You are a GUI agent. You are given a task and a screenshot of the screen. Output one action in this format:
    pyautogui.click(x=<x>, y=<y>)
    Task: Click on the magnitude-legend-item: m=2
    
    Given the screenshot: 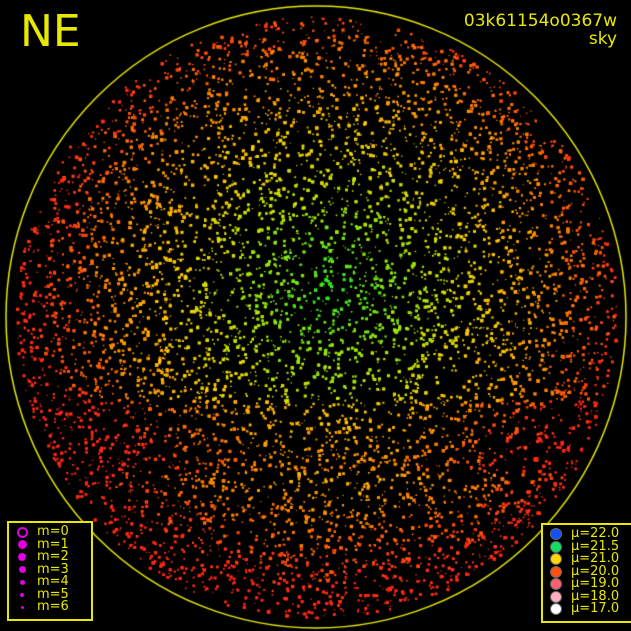 What is the action you would take?
    pyautogui.click(x=50, y=557)
    